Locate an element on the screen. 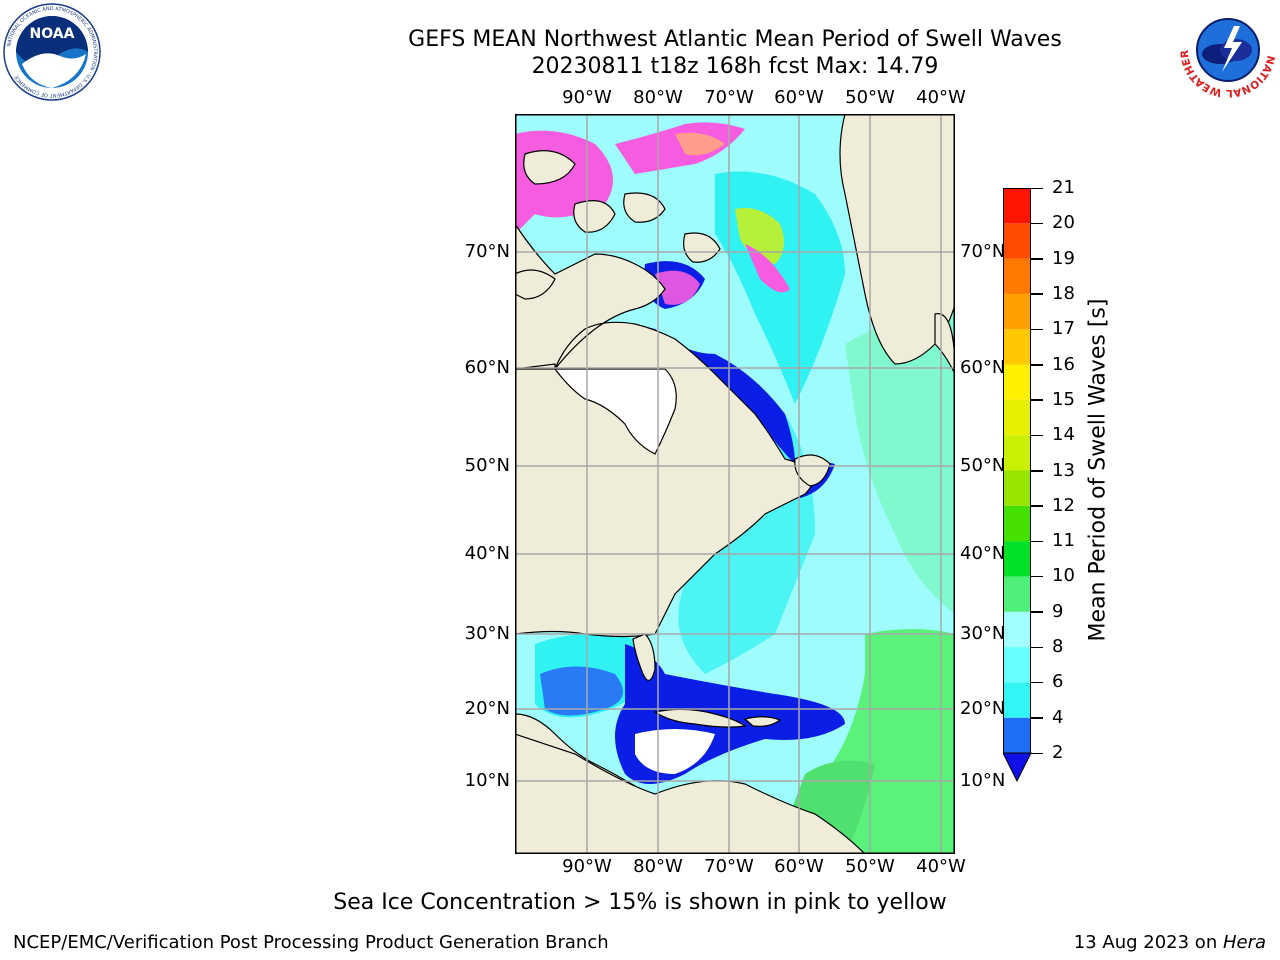 The width and height of the screenshot is (1280, 960). lon-label-top: 60°W is located at coordinates (799, 97).